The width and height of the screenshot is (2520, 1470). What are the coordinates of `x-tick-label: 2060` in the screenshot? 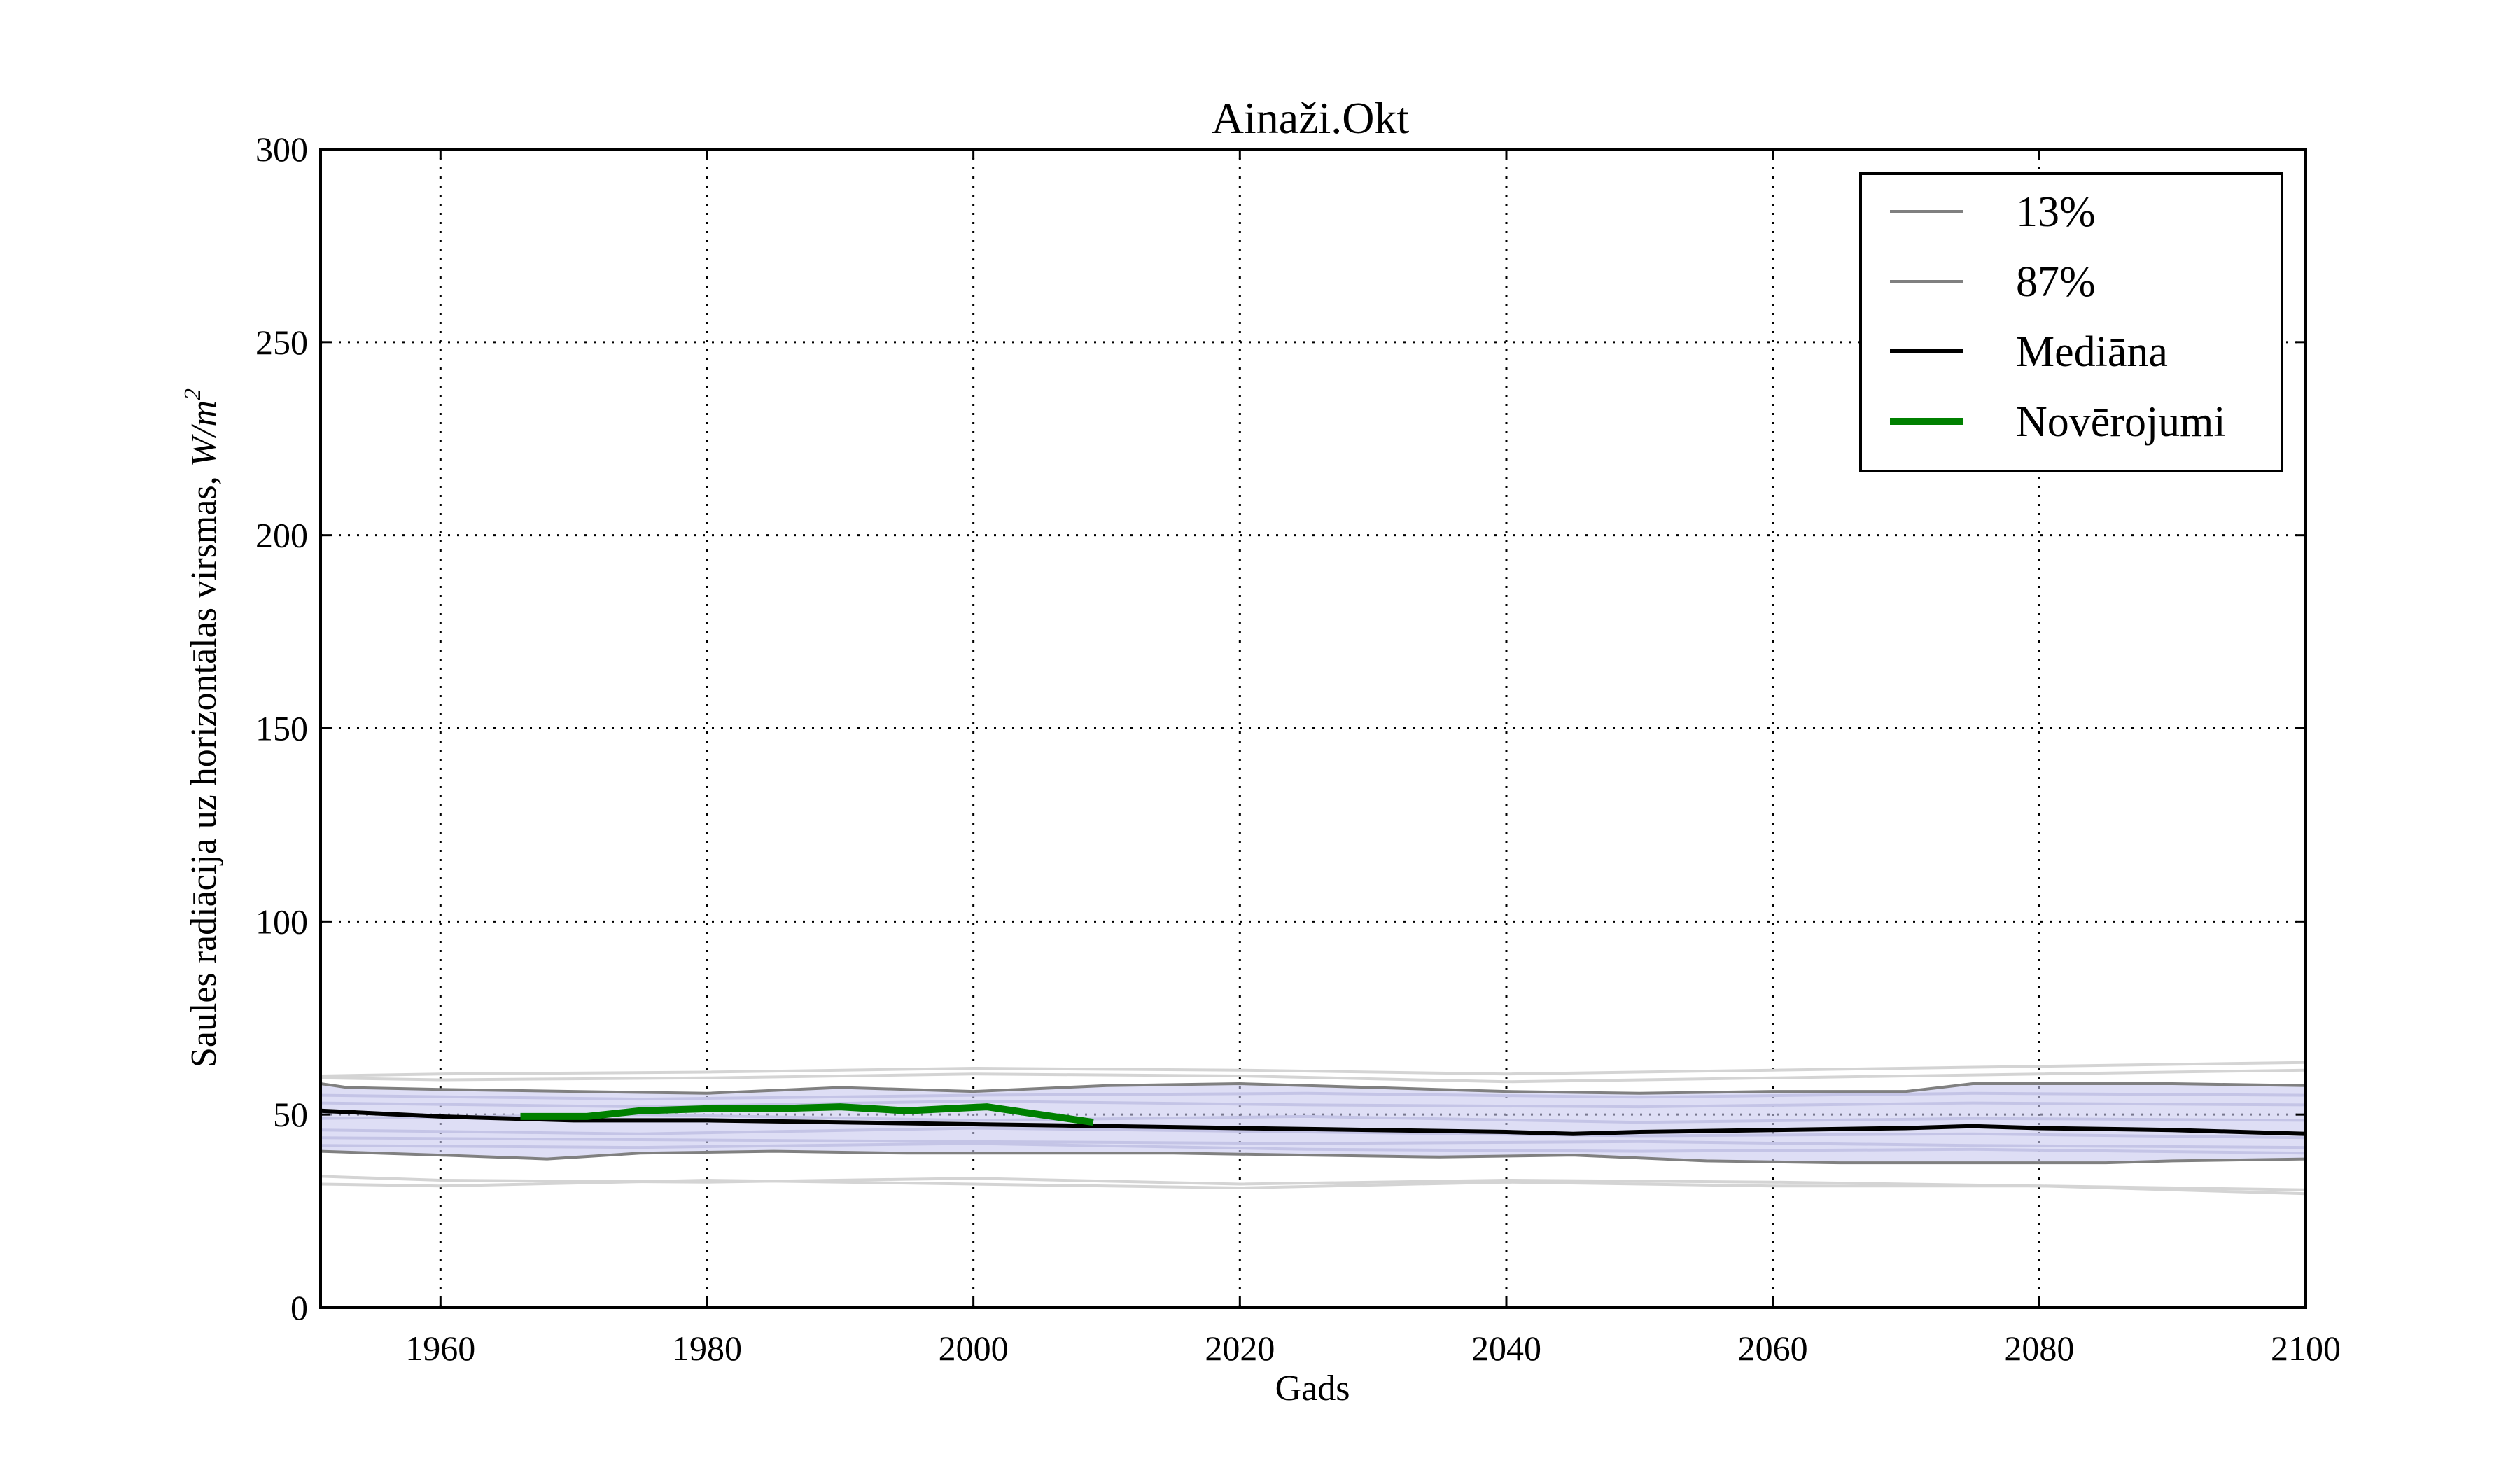 It's located at (1773, 1348).